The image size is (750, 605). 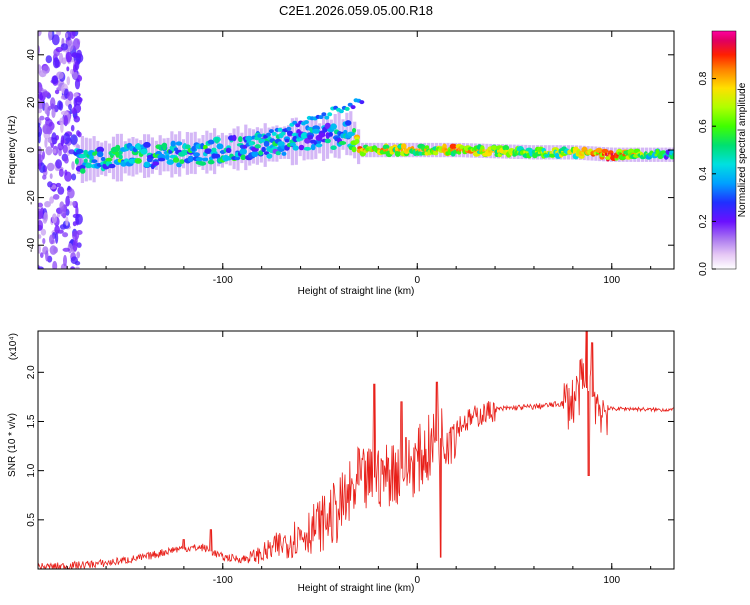 What do you see at coordinates (703, 221) in the screenshot?
I see `colorbar-tick-label: 0.2` at bounding box center [703, 221].